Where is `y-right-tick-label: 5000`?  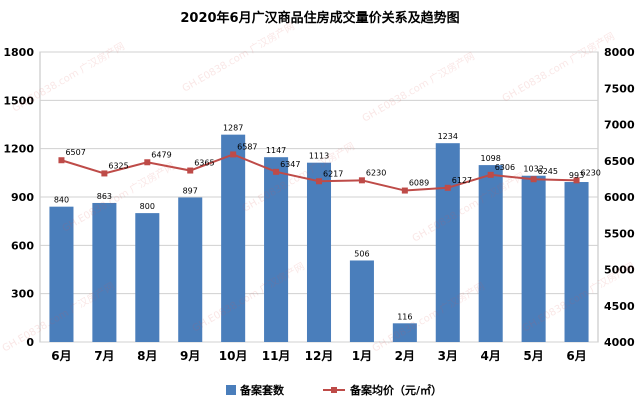
y-right-tick-label: 5000 is located at coordinates (619, 270).